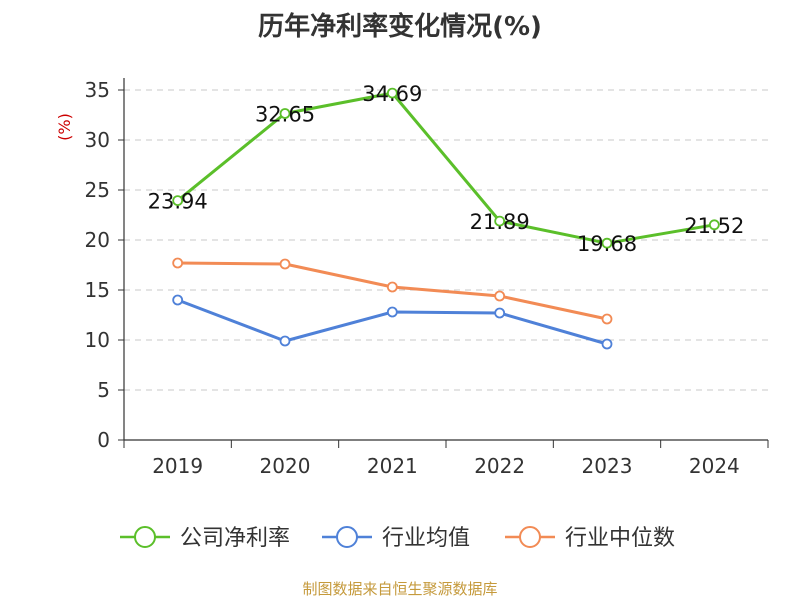 This screenshot has width=800, height=600. I want to click on y-tick-label: 0, so click(103, 440).